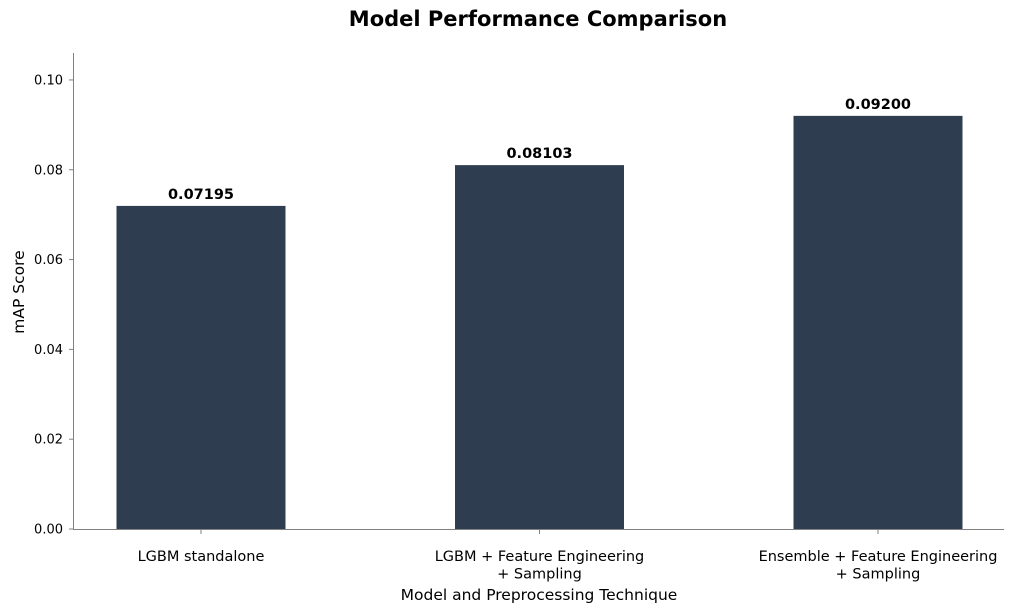 The height and width of the screenshot is (614, 1014). Describe the element at coordinates (48, 170) in the screenshot. I see `y-tick-label: 0.08` at that location.